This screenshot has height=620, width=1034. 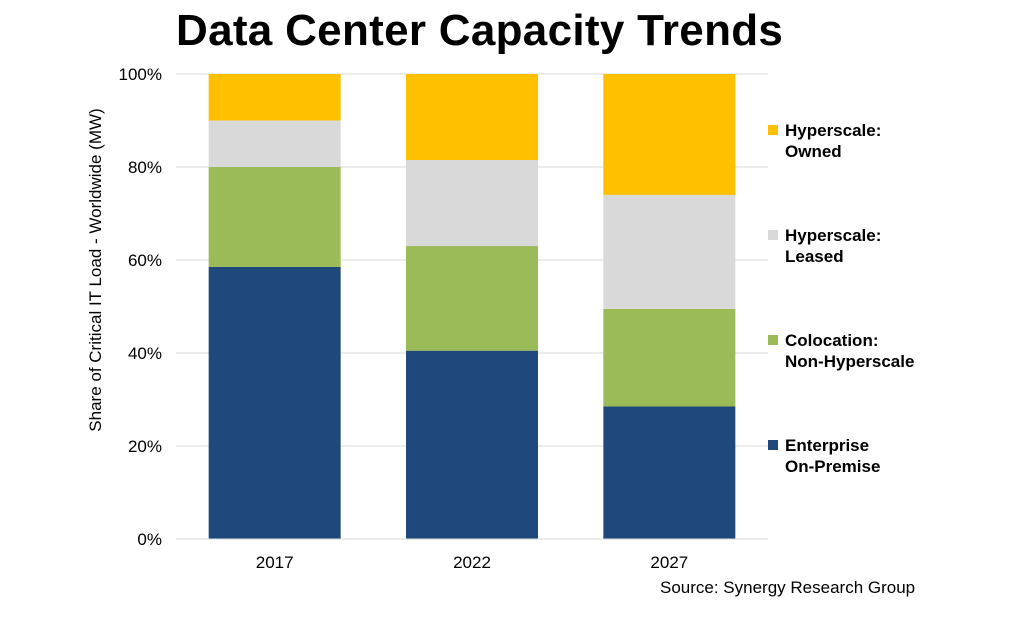 What do you see at coordinates (833, 466) in the screenshot?
I see `legend-label-line: On-Premise` at bounding box center [833, 466].